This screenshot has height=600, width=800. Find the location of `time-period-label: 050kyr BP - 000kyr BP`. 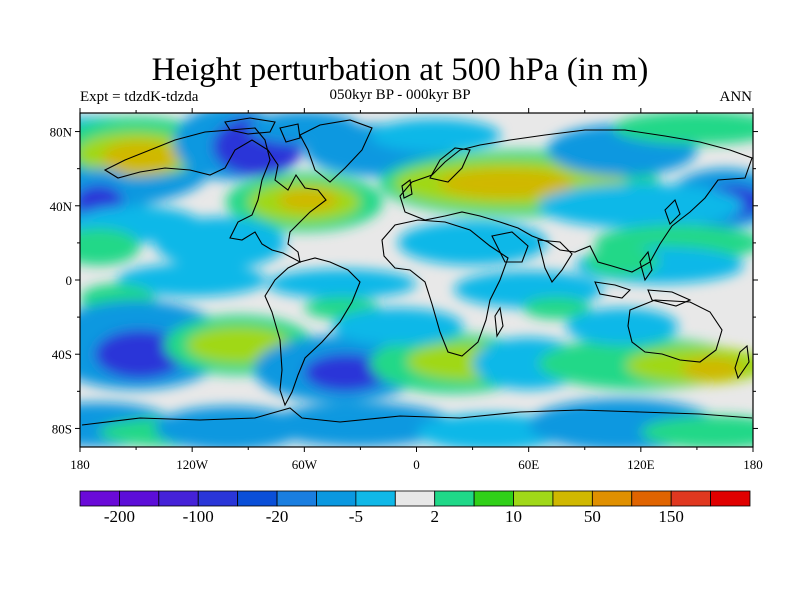

time-period-label: 050kyr BP - 000kyr BP is located at coordinates (400, 95).